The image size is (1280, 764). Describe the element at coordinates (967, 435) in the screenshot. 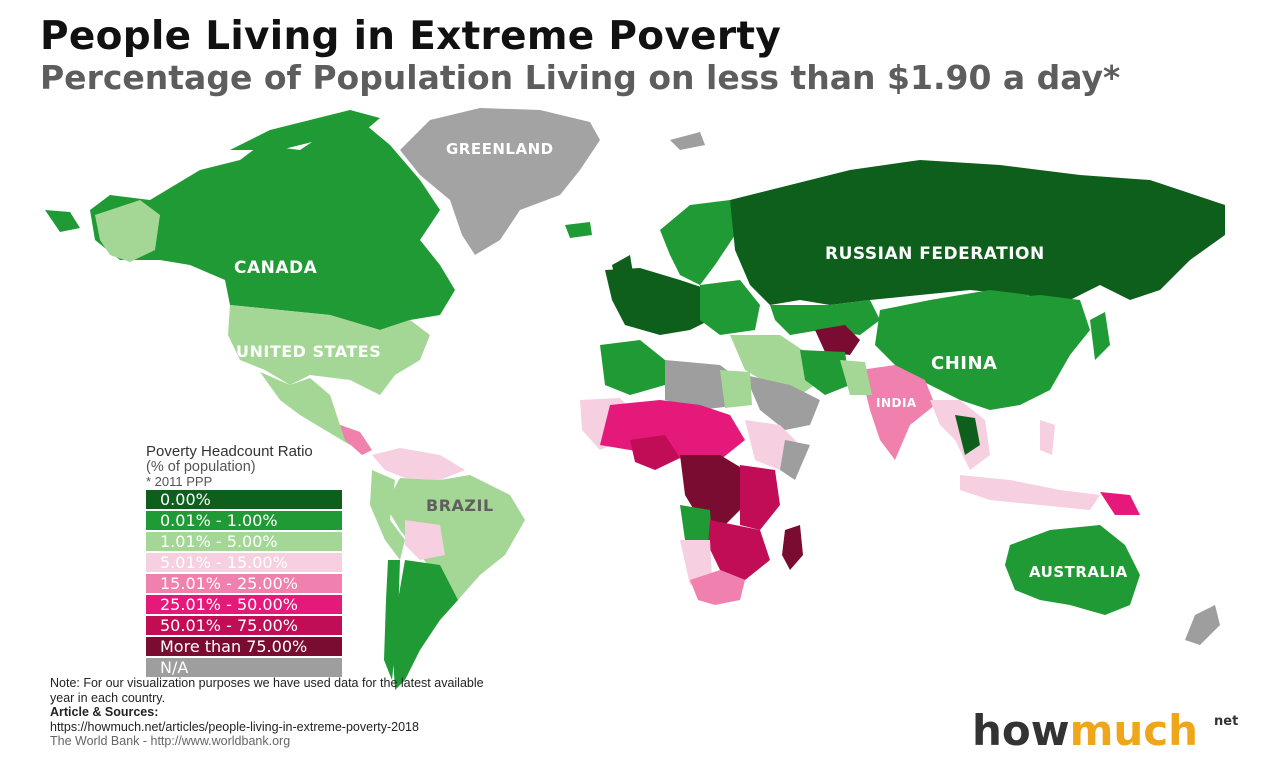

I see `region-thailand-vietnam` at that location.